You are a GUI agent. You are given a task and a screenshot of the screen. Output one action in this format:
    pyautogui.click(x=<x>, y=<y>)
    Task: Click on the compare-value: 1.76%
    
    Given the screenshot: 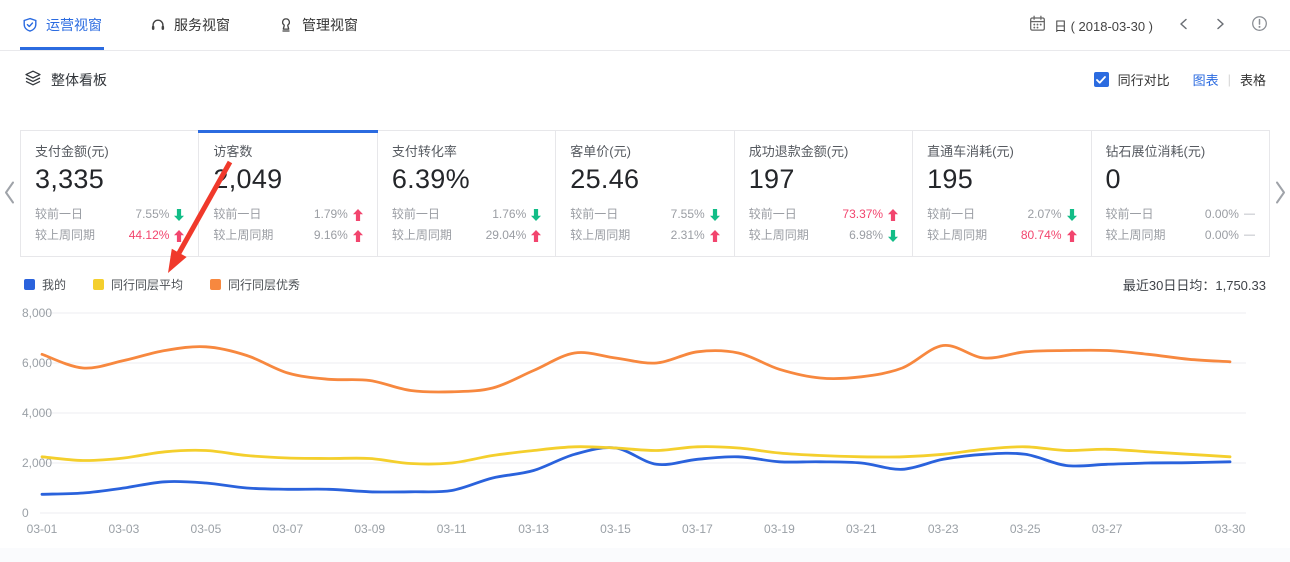 What is the action you would take?
    pyautogui.click(x=509, y=214)
    